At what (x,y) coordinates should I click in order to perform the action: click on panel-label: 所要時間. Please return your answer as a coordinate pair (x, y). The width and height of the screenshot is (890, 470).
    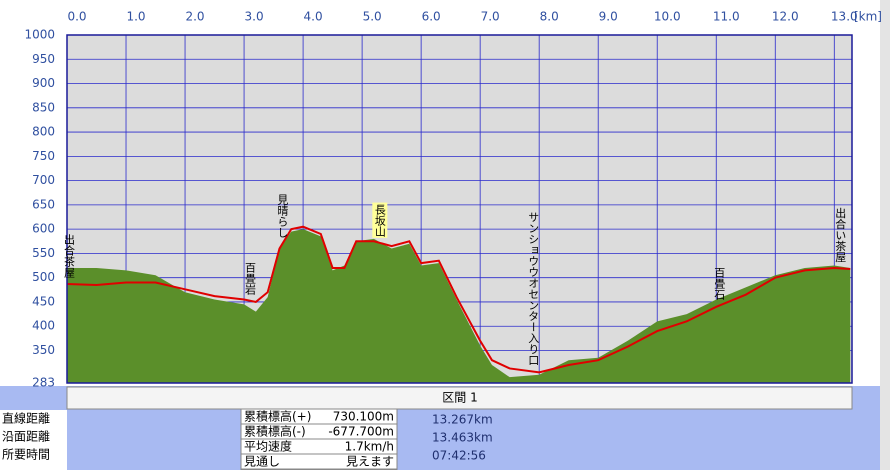
    Looking at the image, I should click on (26, 455).